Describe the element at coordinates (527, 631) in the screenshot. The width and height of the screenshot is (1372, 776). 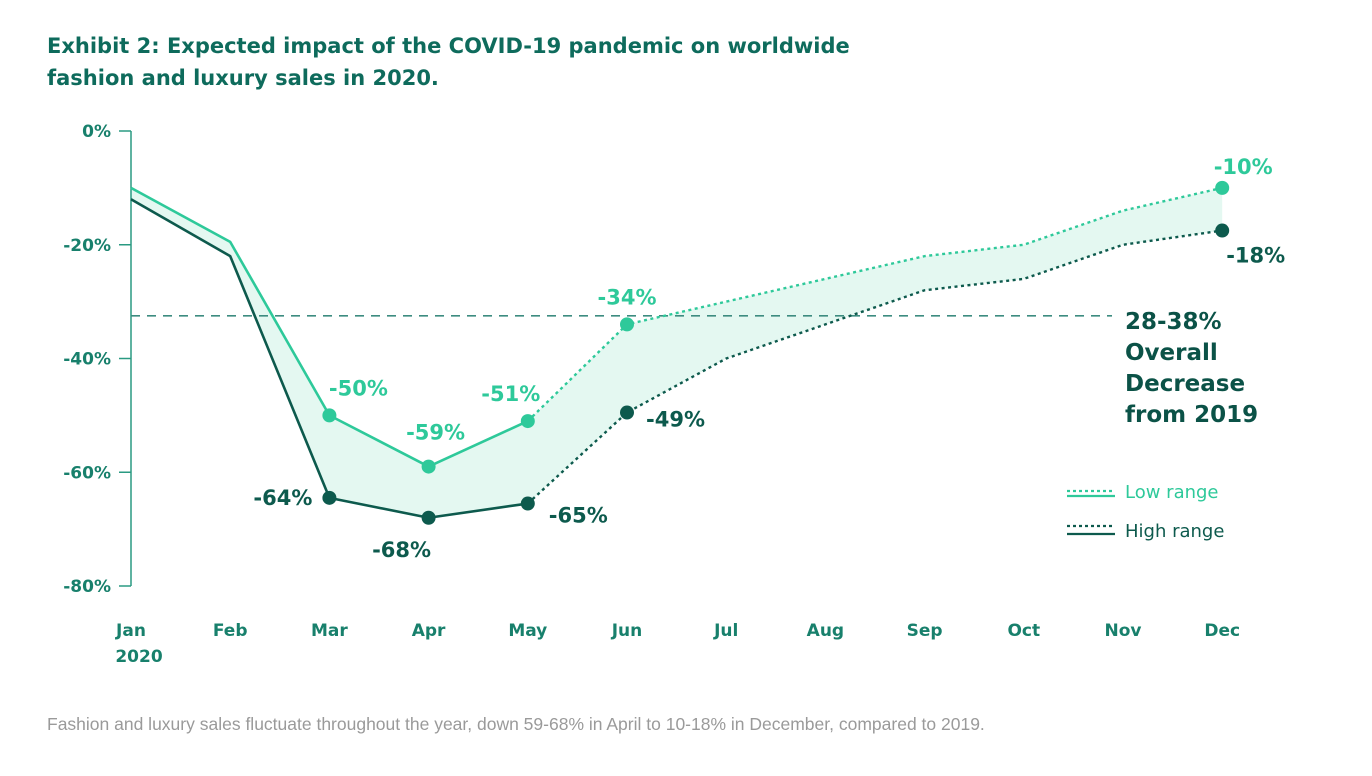
I see `x-tick-label: May` at that location.